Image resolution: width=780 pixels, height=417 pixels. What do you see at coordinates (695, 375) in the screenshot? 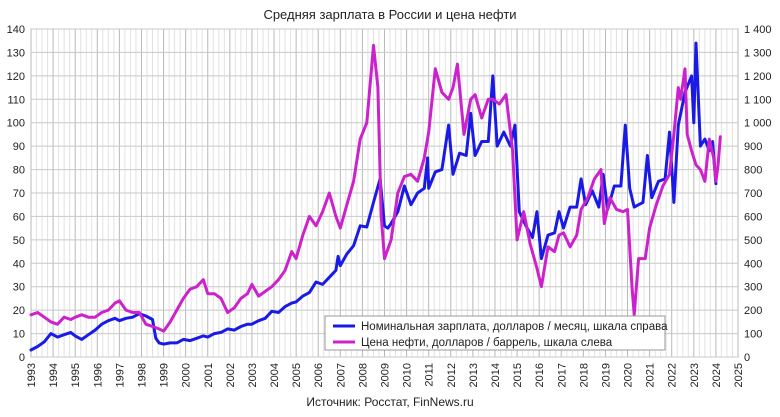
I see `x-tick-label: 2023` at bounding box center [695, 375].